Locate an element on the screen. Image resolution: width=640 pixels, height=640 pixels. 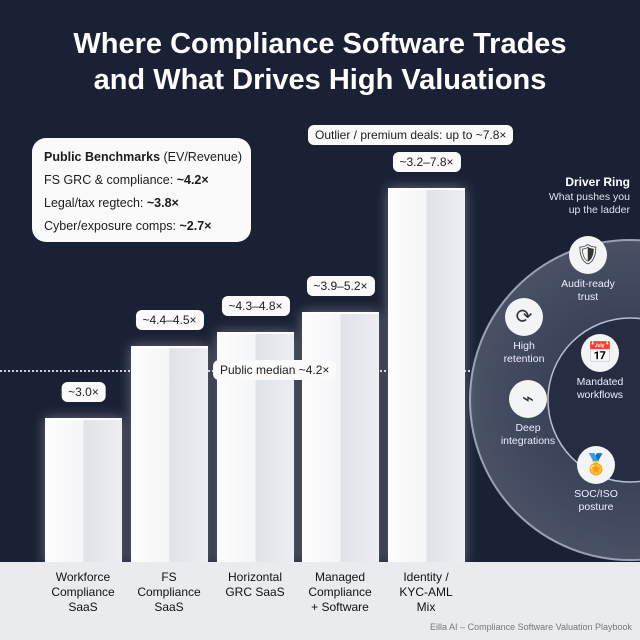
benchmark-row: Cyber/exposure comps: ~2.7× is located at coordinates (128, 226).